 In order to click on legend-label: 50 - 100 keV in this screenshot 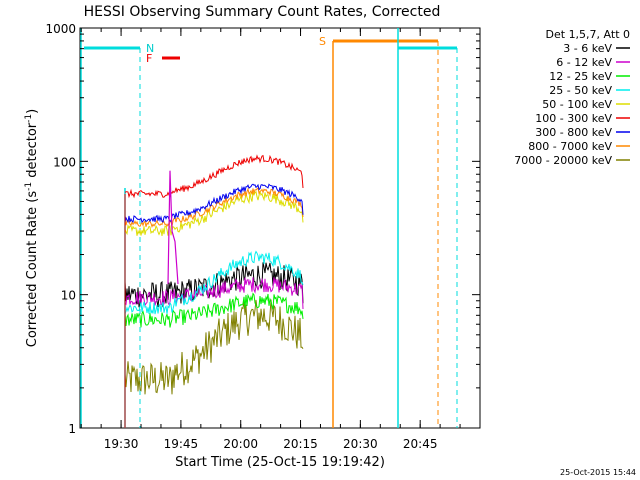, I will do `click(577, 104)`.